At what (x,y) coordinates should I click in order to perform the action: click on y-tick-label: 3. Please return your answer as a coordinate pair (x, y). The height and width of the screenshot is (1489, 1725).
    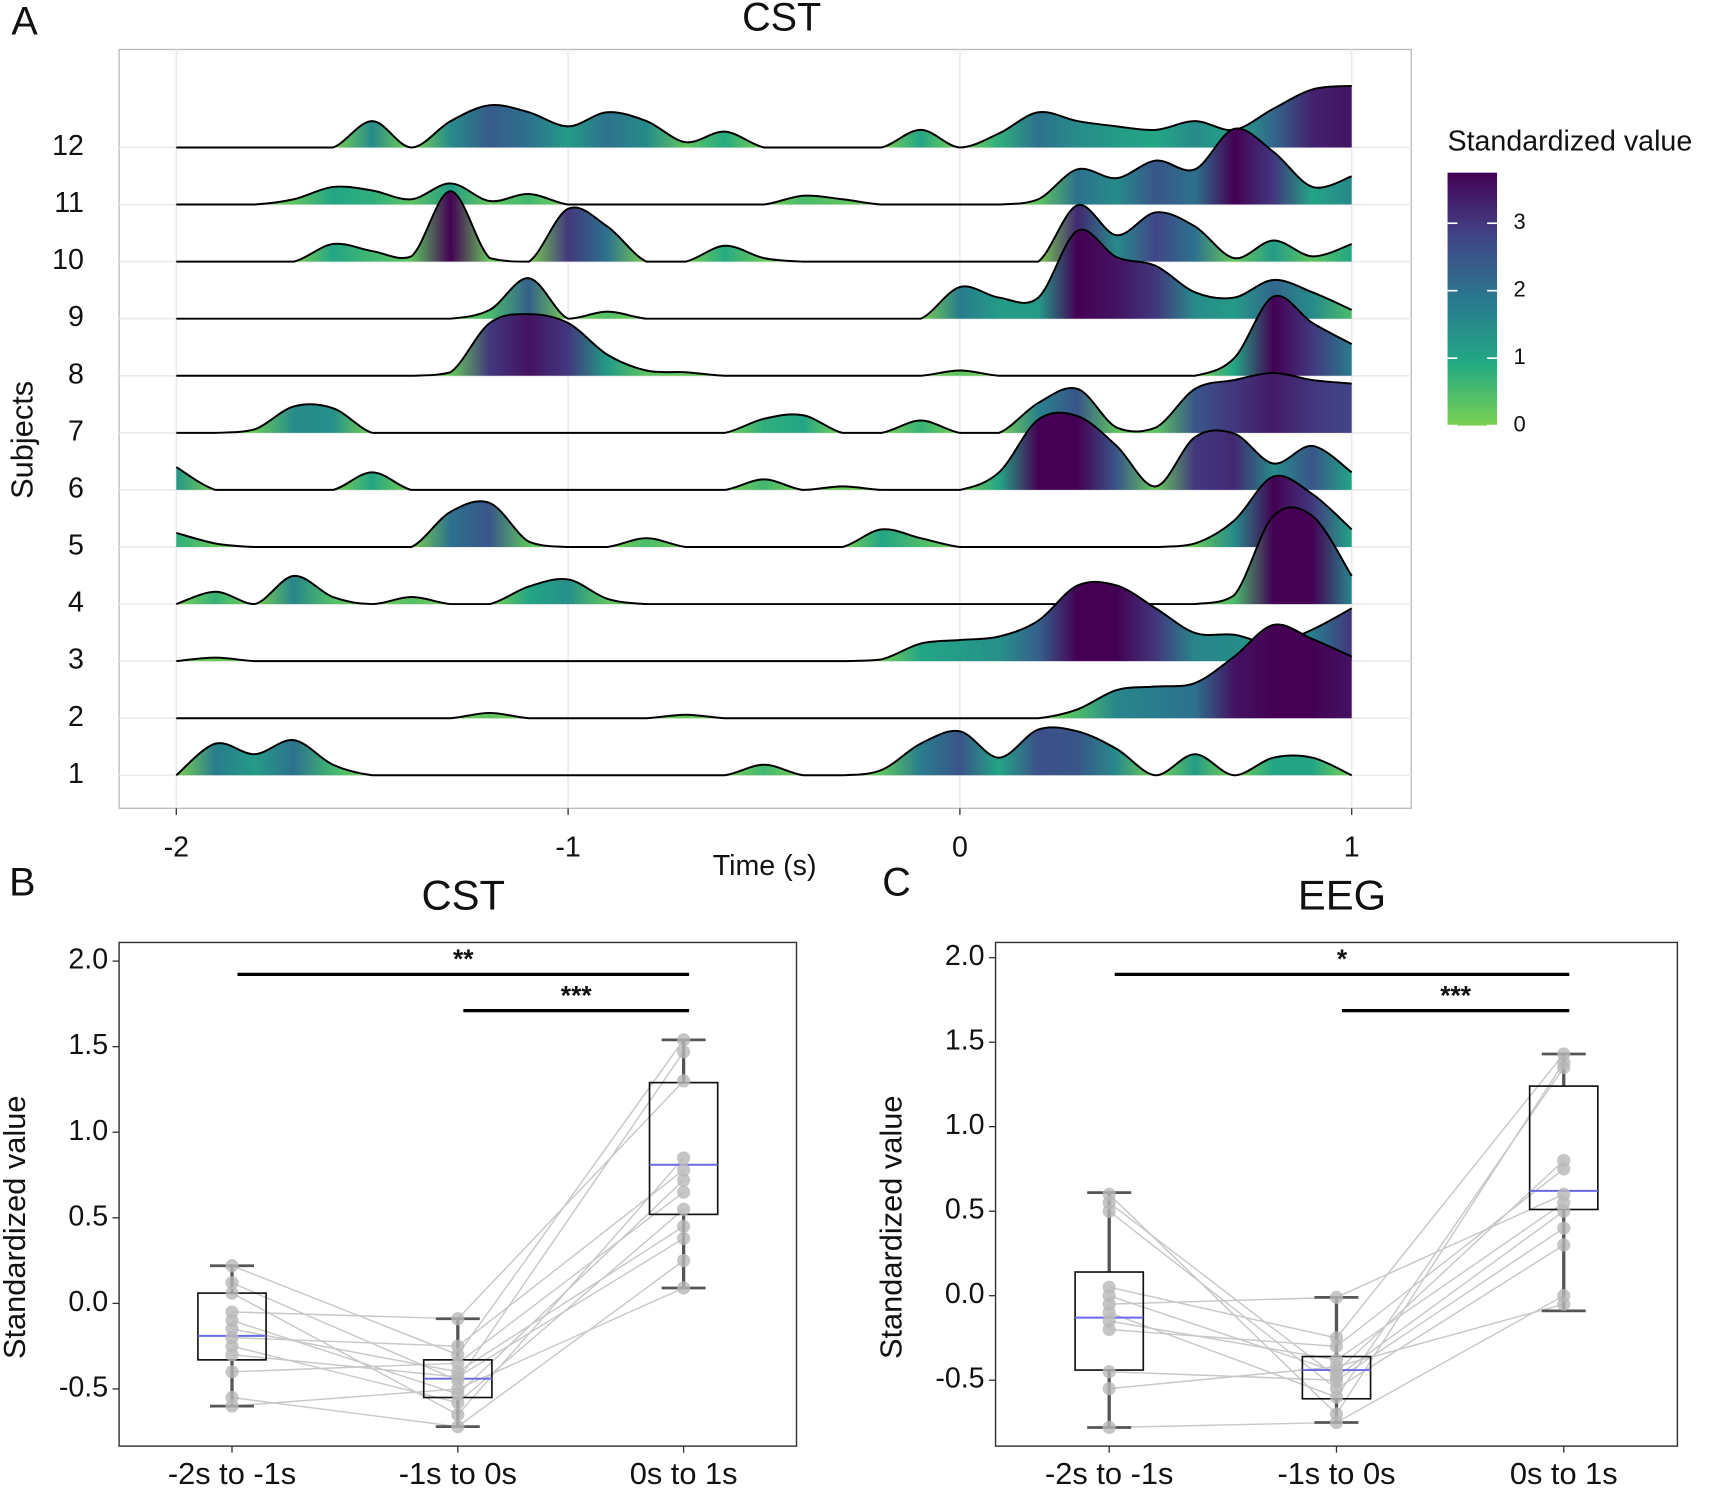
    Looking at the image, I should click on (76, 660).